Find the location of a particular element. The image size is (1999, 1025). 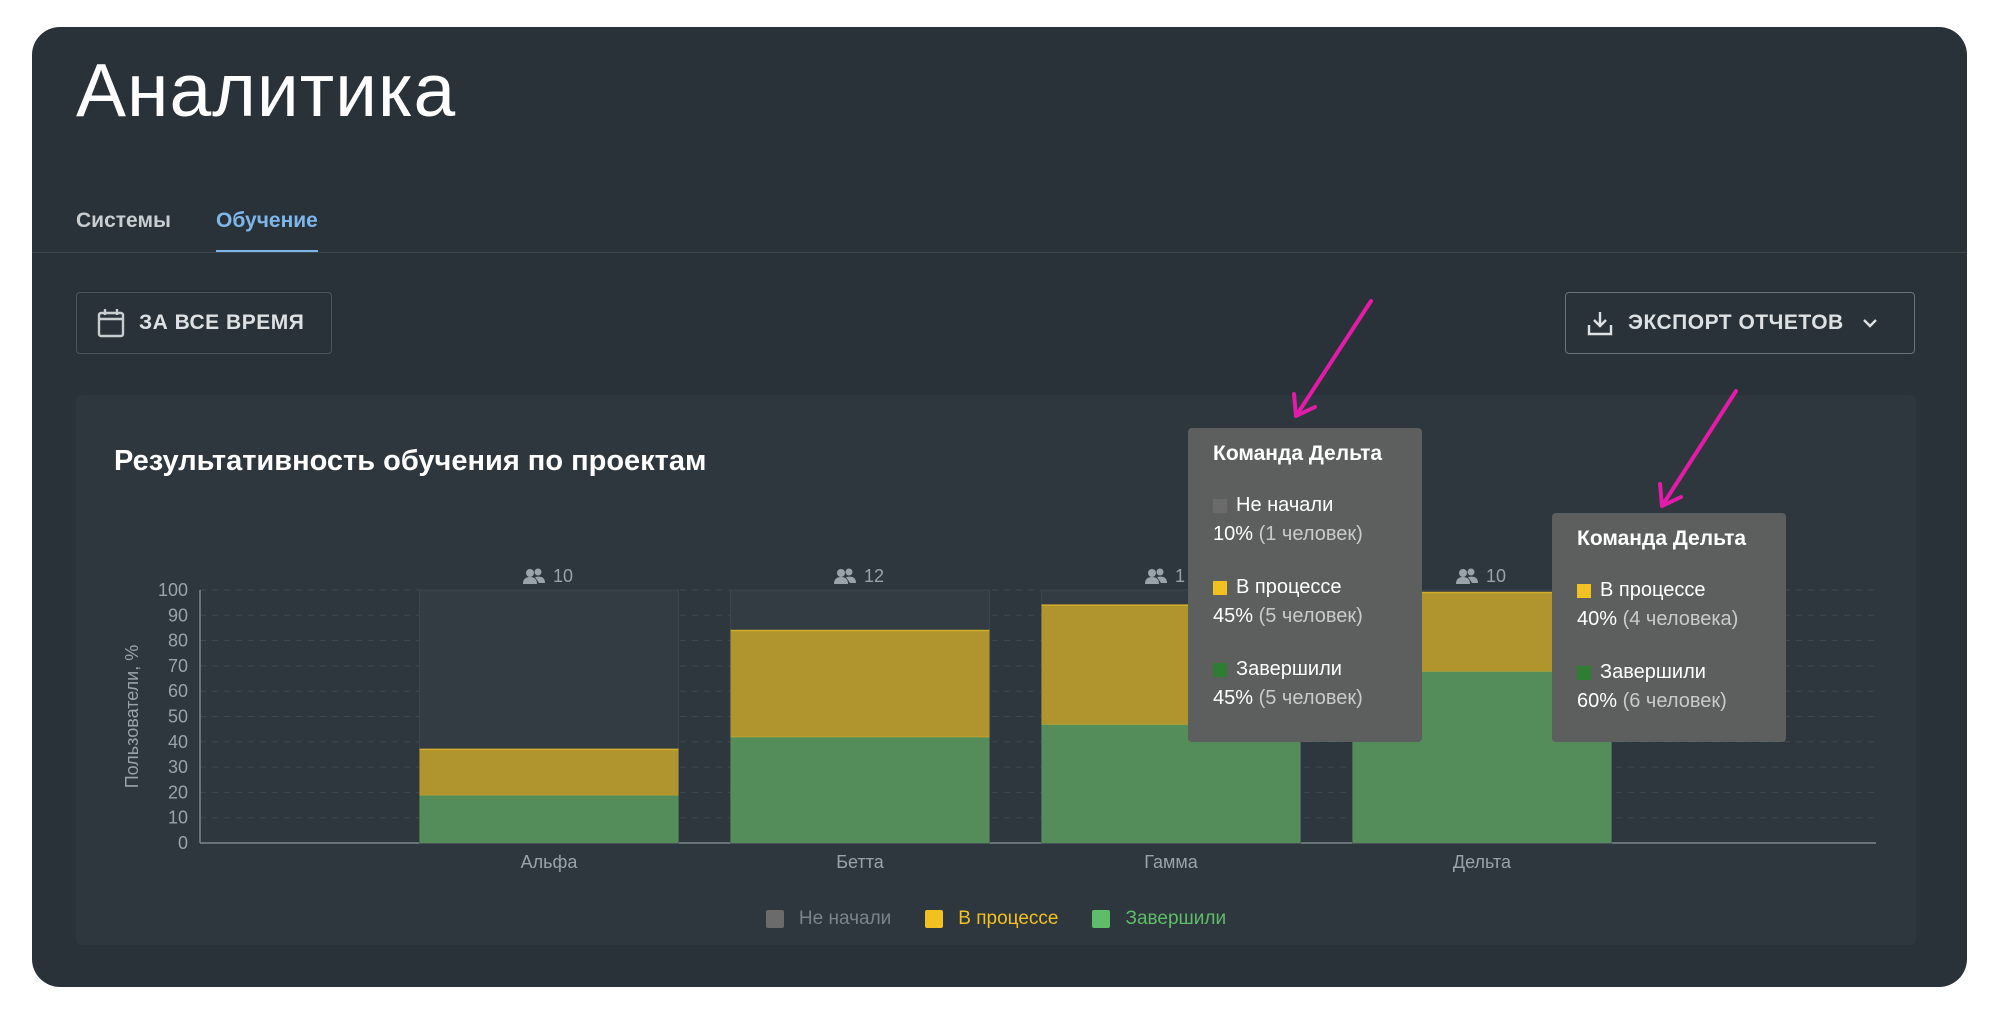

team-size-label: 1 is located at coordinates (1180, 576).